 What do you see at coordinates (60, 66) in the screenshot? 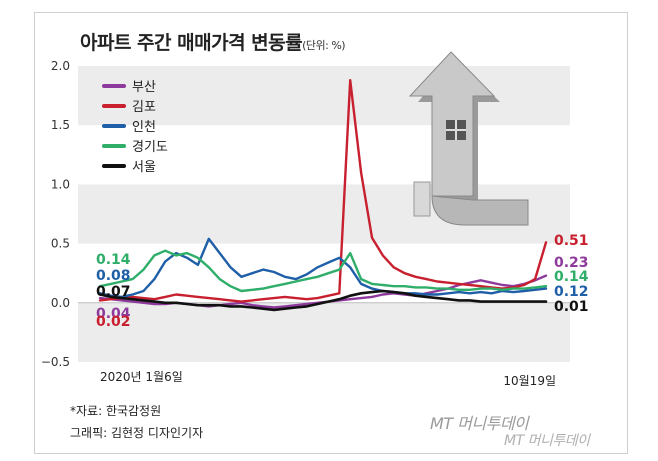
I see `y-tick-label: 2.0` at bounding box center [60, 66].